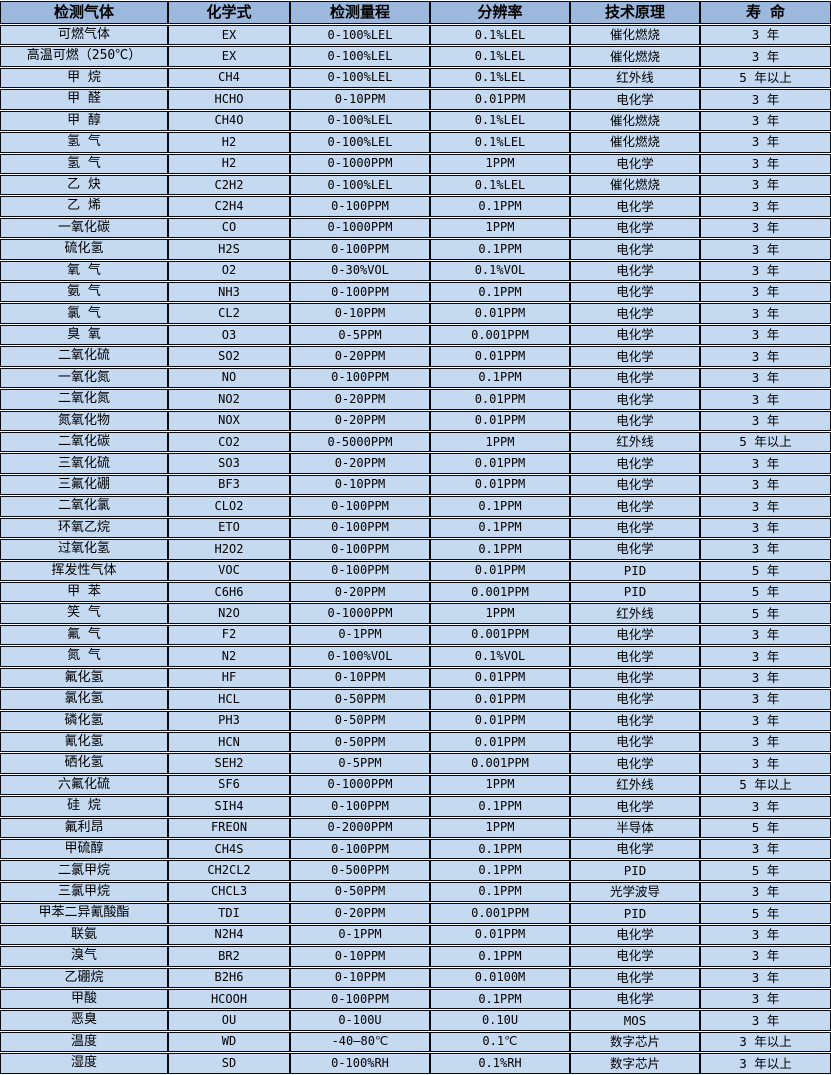 This screenshot has height=1075, width=831. I want to click on cell-chemical-formula: SO3, so click(229, 463).